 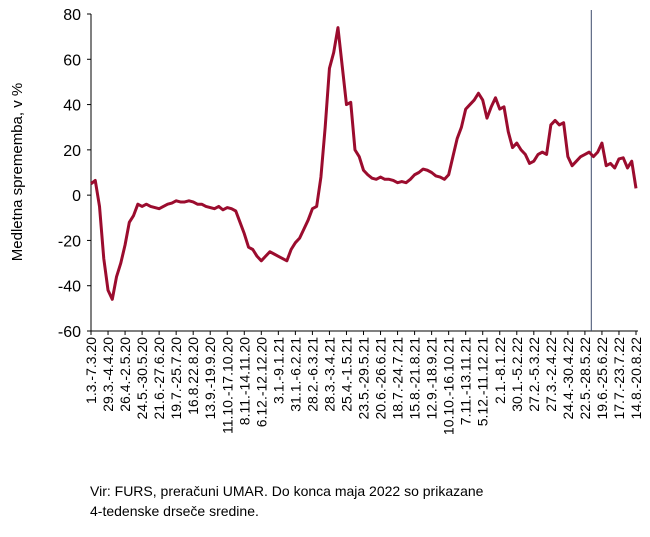 I want to click on x-tick-label: 10.10.-16.10.21, so click(x=449, y=386).